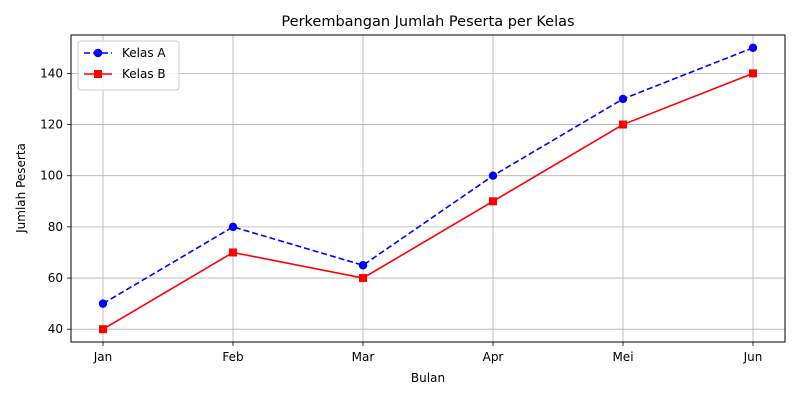 The height and width of the screenshot is (400, 800). Describe the element at coordinates (144, 53) in the screenshot. I see `legend-label: Kelas A` at that location.